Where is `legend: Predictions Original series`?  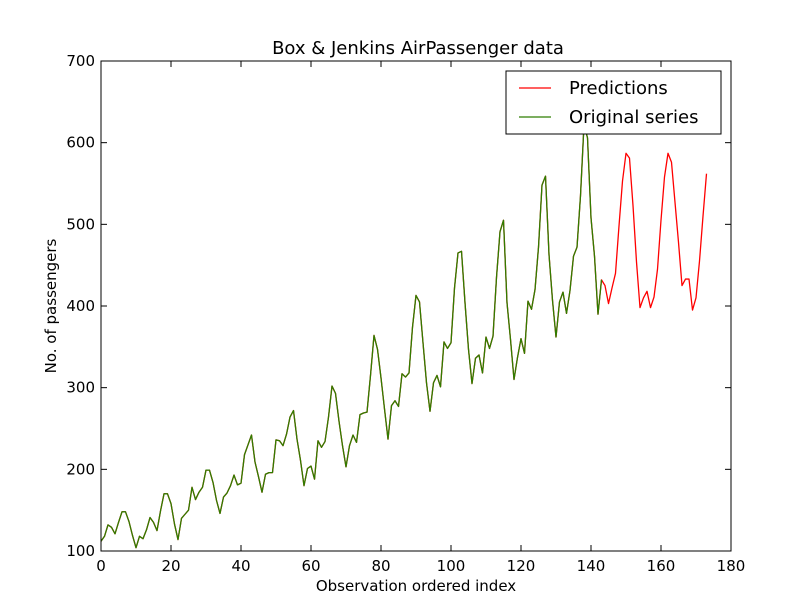 legend: Predictions Original series is located at coordinates (613, 102).